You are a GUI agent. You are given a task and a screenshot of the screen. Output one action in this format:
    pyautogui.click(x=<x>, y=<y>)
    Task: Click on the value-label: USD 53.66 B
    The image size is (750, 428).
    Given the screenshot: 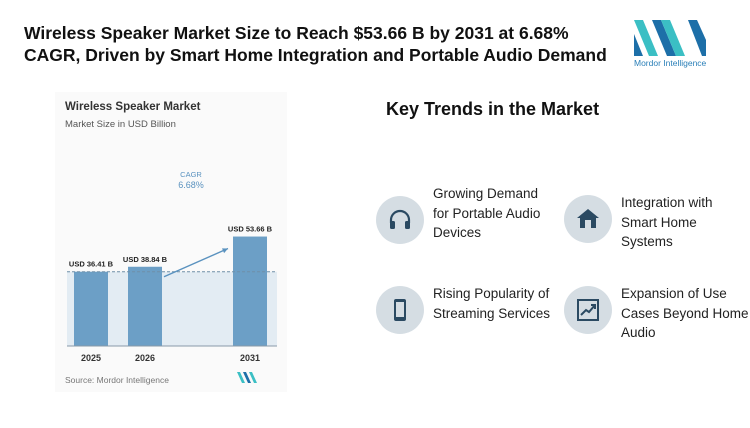 What is the action you would take?
    pyautogui.click(x=250, y=229)
    